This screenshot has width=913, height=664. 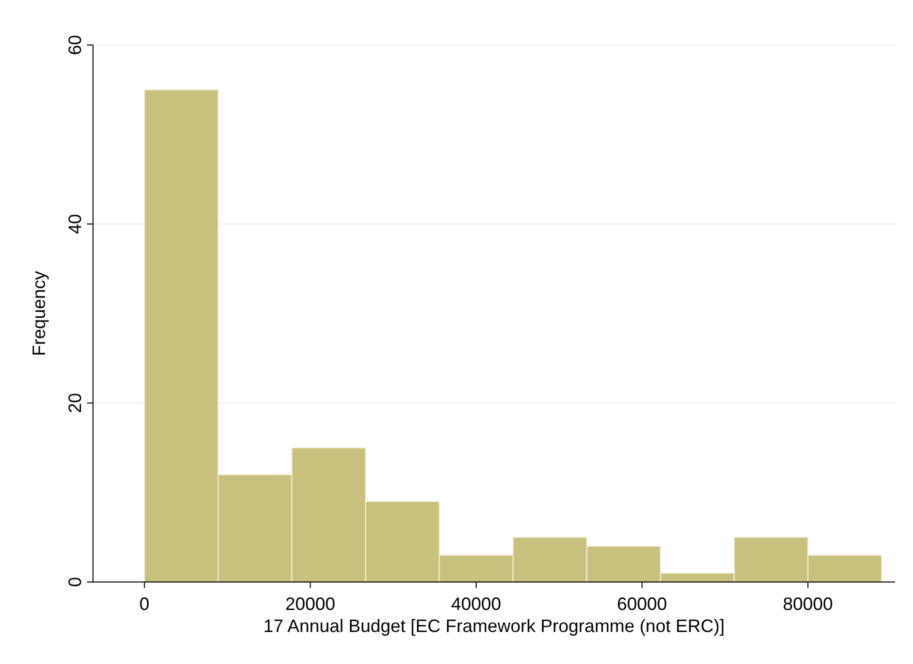 I want to click on x-tick-label: 0, so click(x=144, y=604).